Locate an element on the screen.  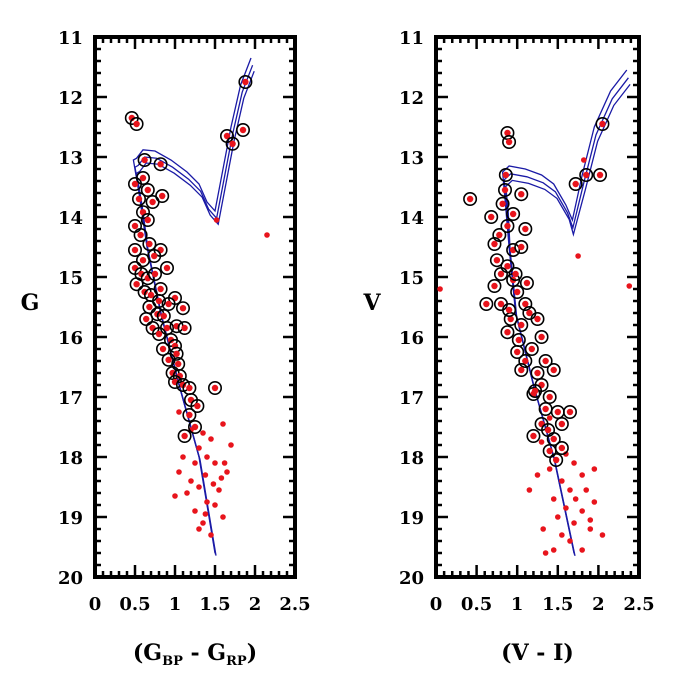
y-tick-label: 13 is located at coordinates (411, 158).